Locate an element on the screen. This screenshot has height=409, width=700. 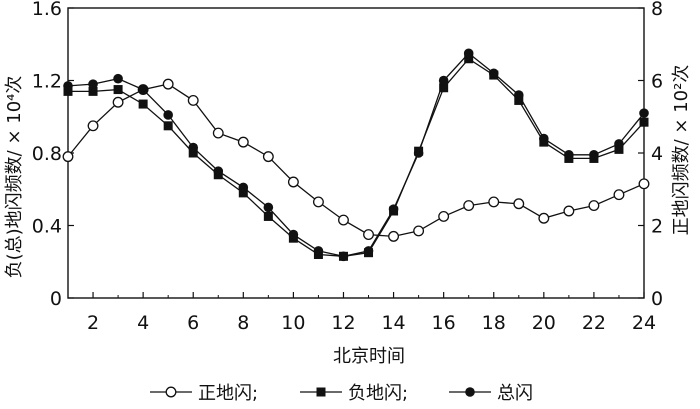
y-right-tick-label: 4 is located at coordinates (657, 154).